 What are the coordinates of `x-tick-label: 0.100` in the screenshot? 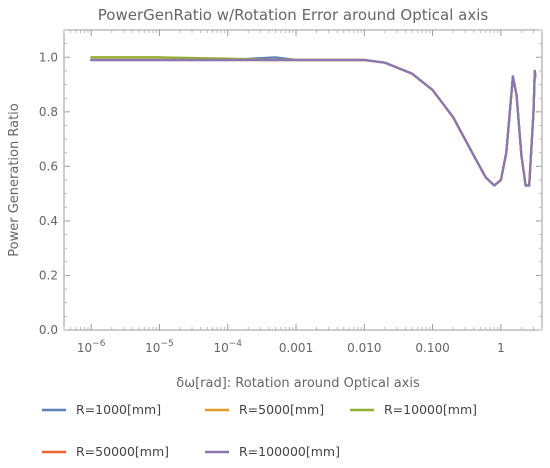 It's located at (432, 348).